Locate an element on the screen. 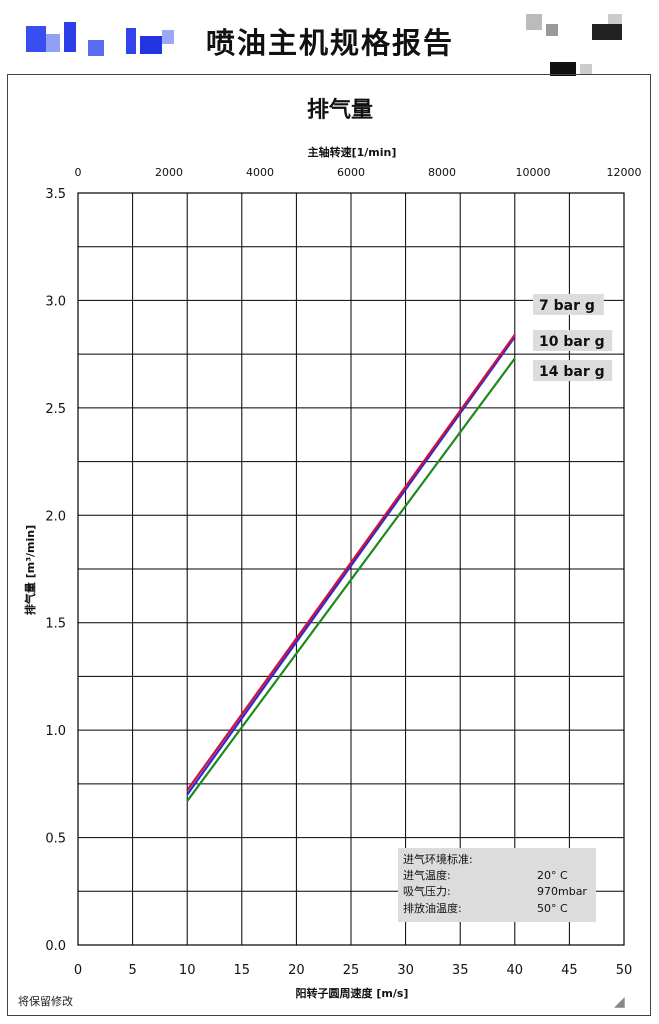 The image size is (659, 1024). condition-label: 进气温度: is located at coordinates (427, 875).